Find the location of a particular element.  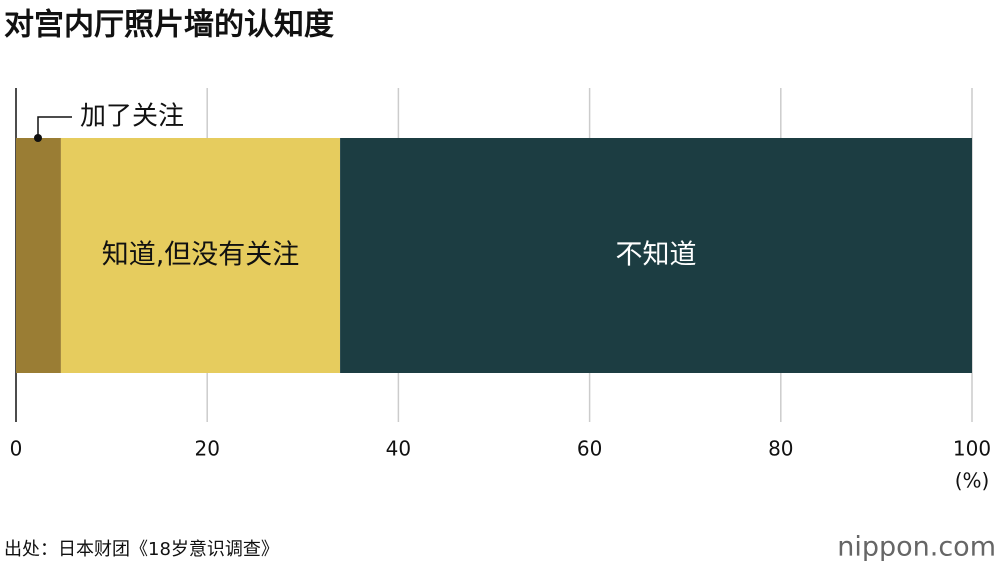

x-unit: (%) is located at coordinates (972, 481).